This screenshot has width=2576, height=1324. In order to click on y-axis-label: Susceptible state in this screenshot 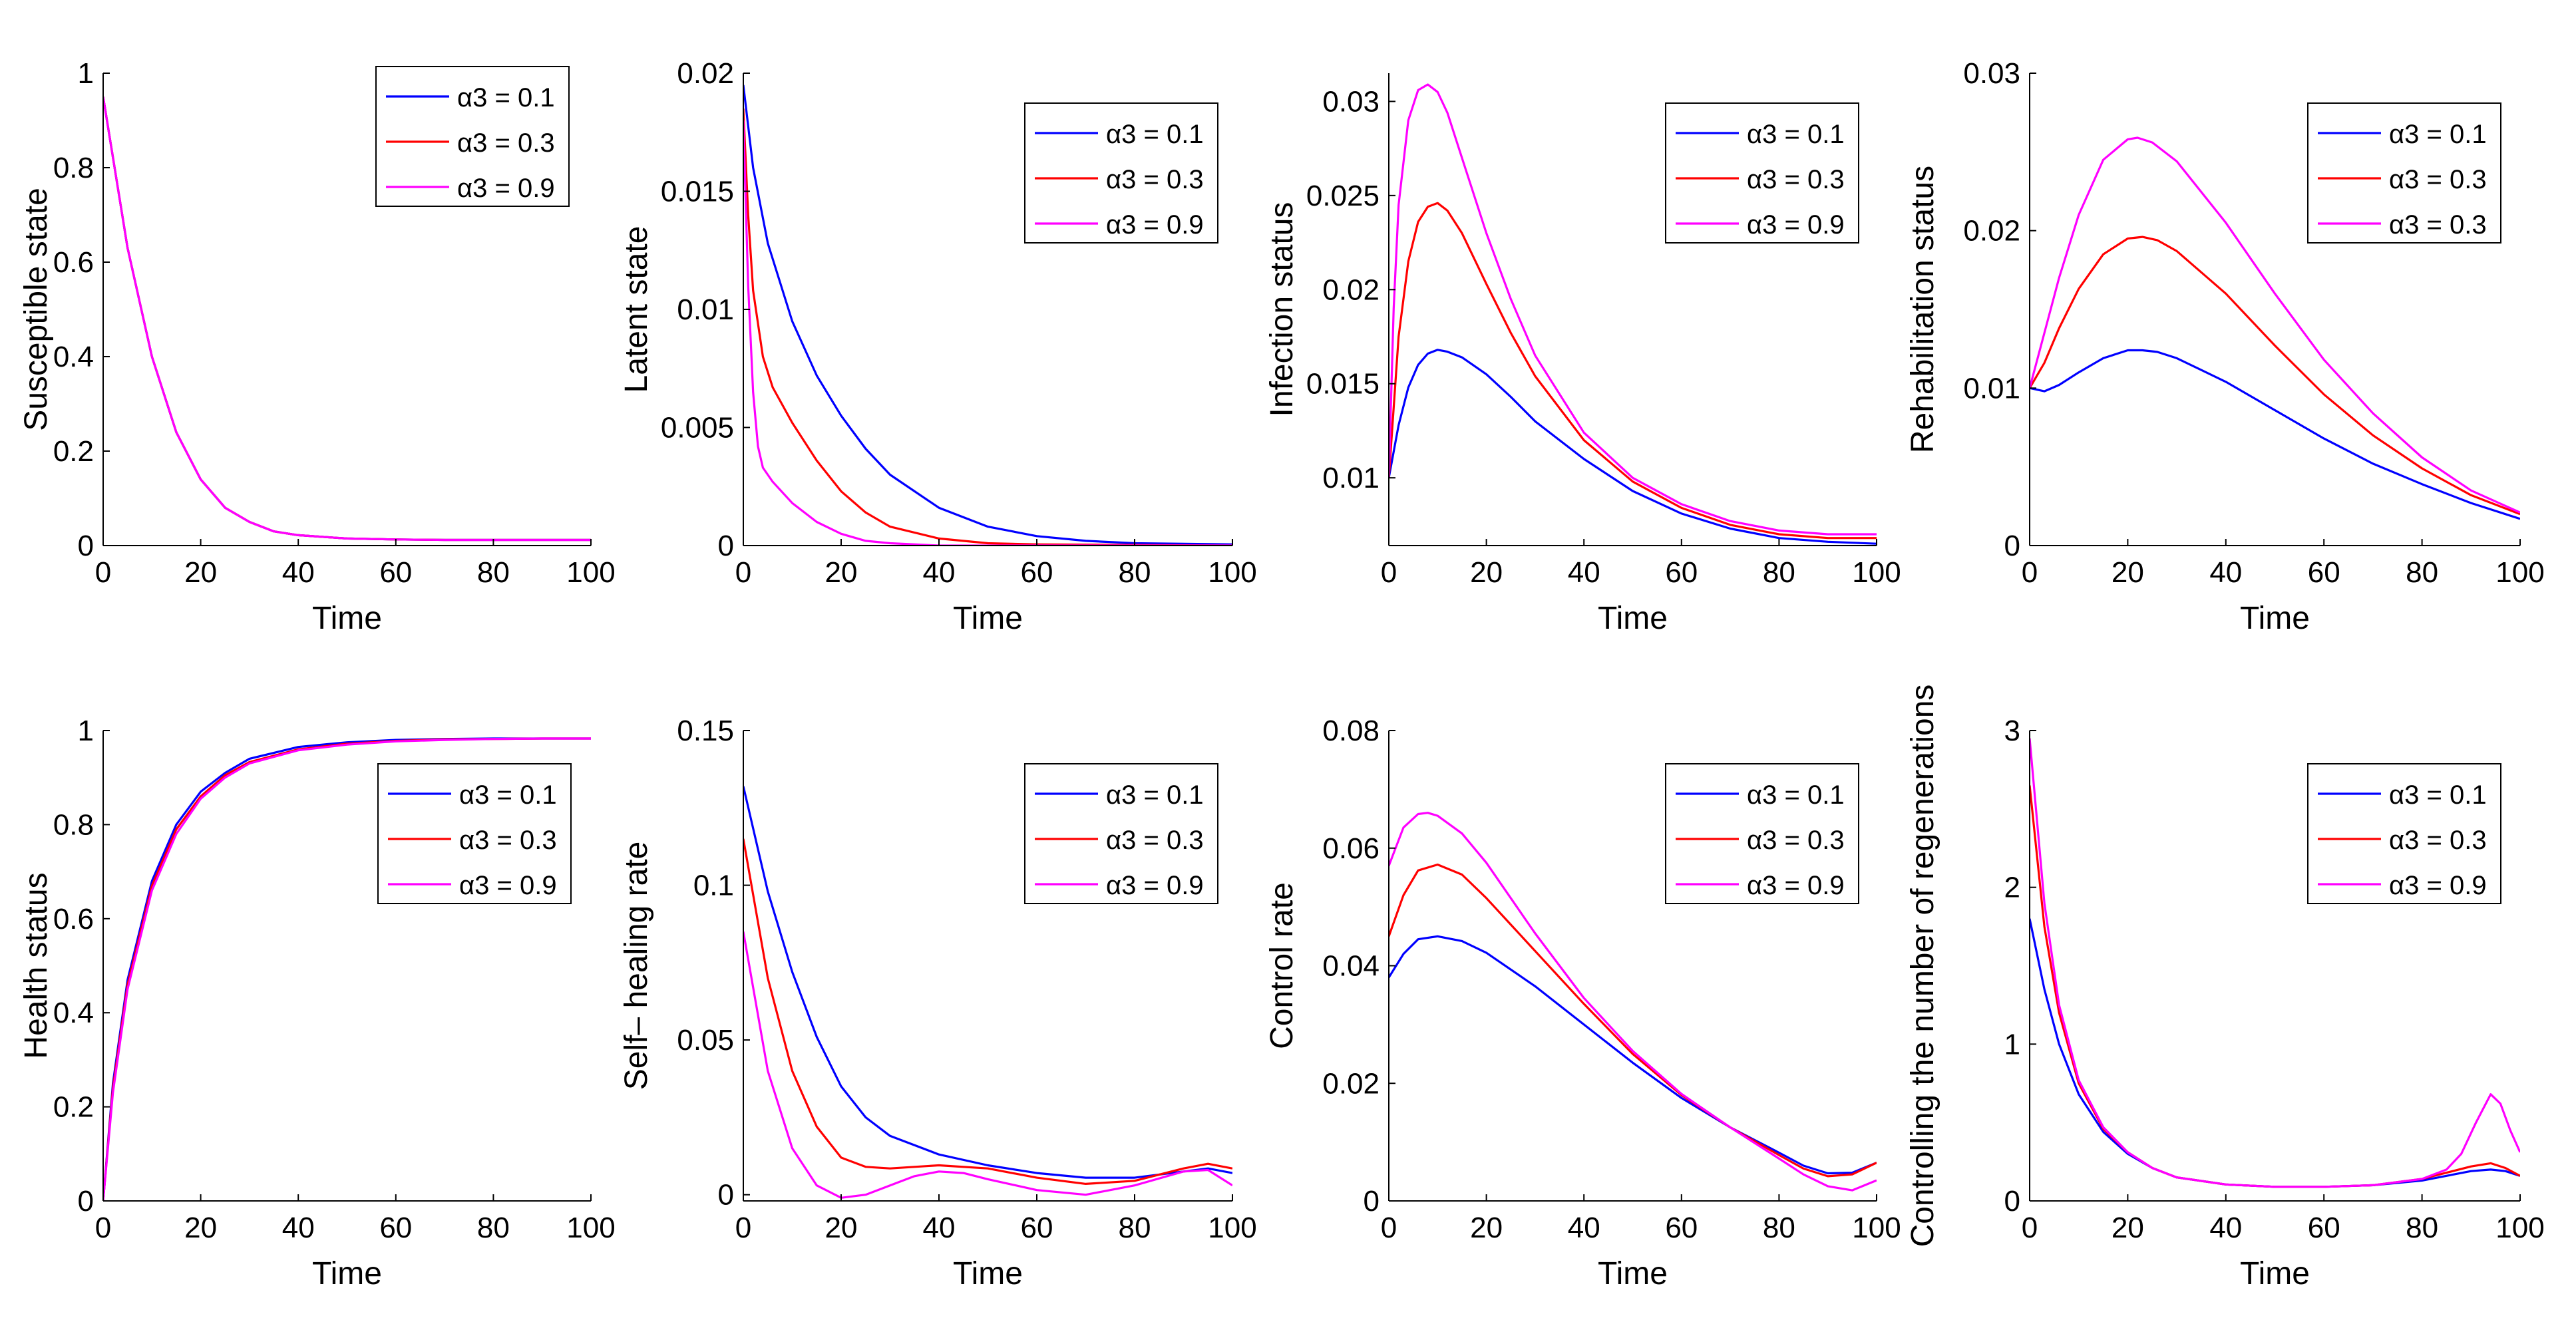, I will do `click(36, 309)`.